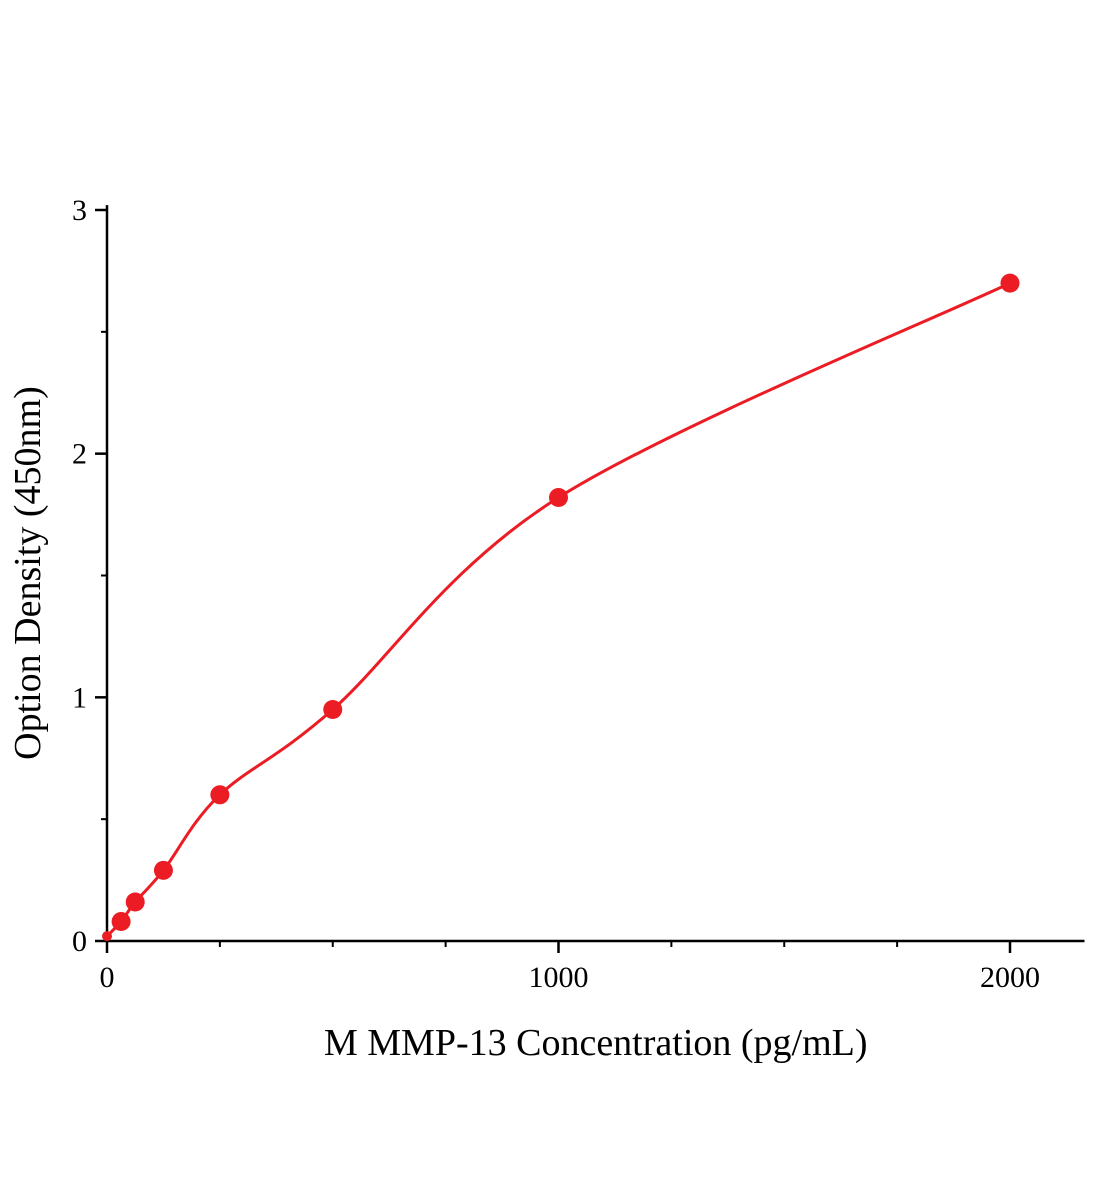  Describe the element at coordinates (28, 573) in the screenshot. I see `y-axis-title: Option Density (450nm)` at that location.